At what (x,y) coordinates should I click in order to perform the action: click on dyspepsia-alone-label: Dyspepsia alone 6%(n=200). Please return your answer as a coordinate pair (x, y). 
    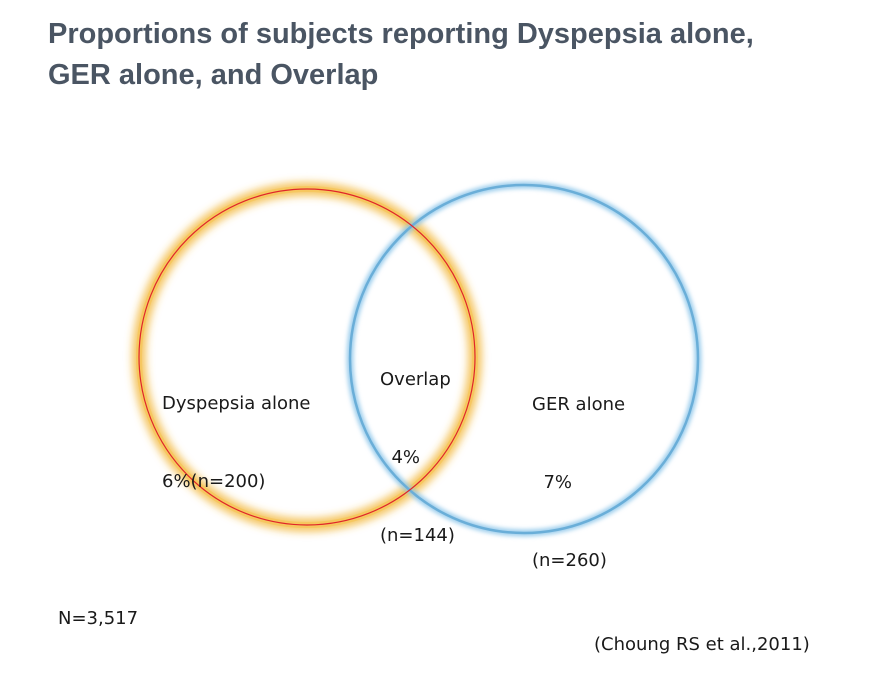
    Looking at the image, I should click on (236, 430).